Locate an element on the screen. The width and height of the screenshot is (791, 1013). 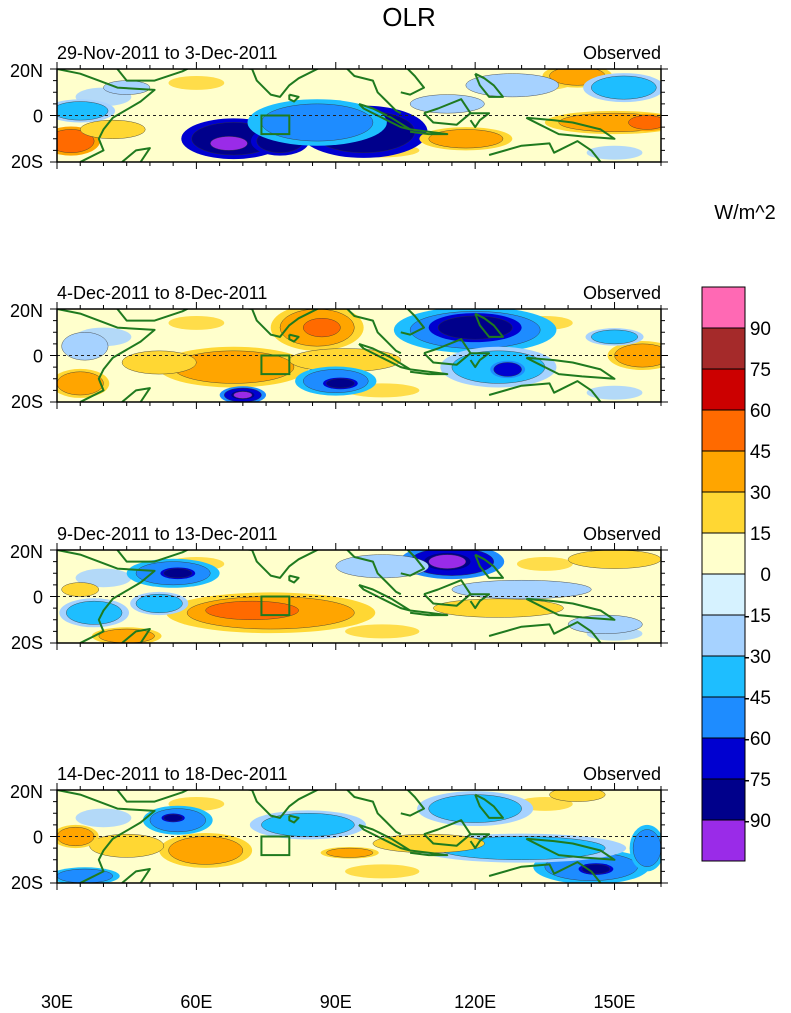
colorbar-label: -75 is located at coordinates (757, 780).